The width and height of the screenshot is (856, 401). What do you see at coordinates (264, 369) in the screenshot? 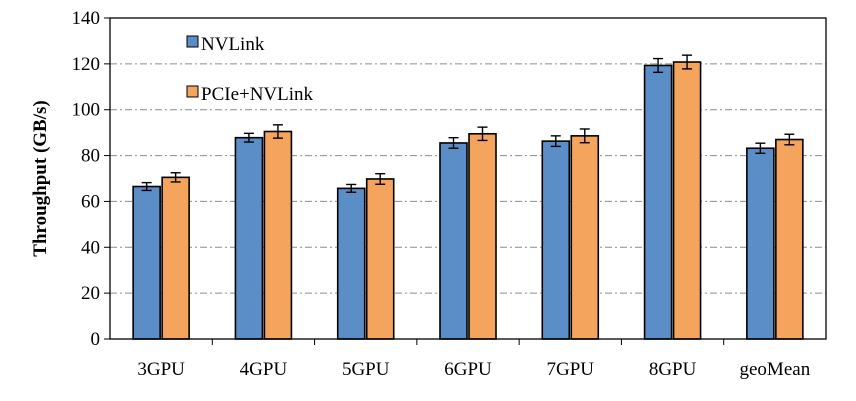
I see `x-tick-label: 4GPU` at bounding box center [264, 369].